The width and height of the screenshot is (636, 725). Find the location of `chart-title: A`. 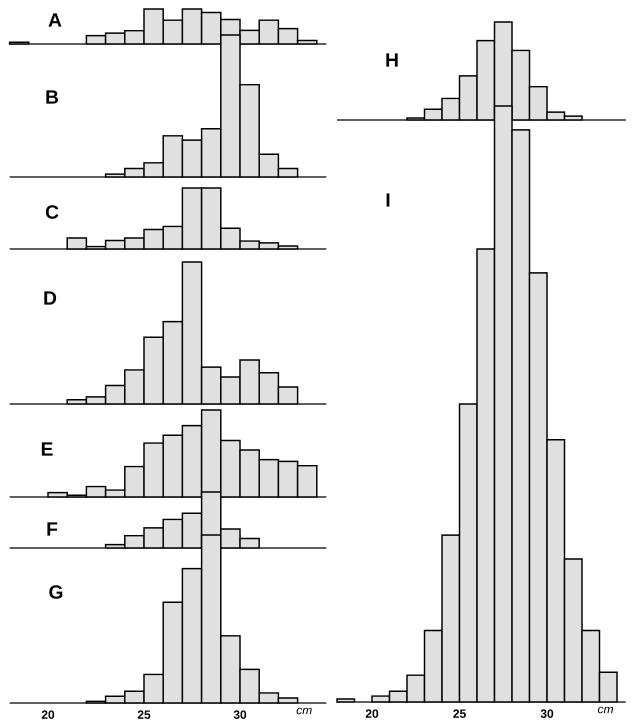

chart-title: A is located at coordinates (55, 20).